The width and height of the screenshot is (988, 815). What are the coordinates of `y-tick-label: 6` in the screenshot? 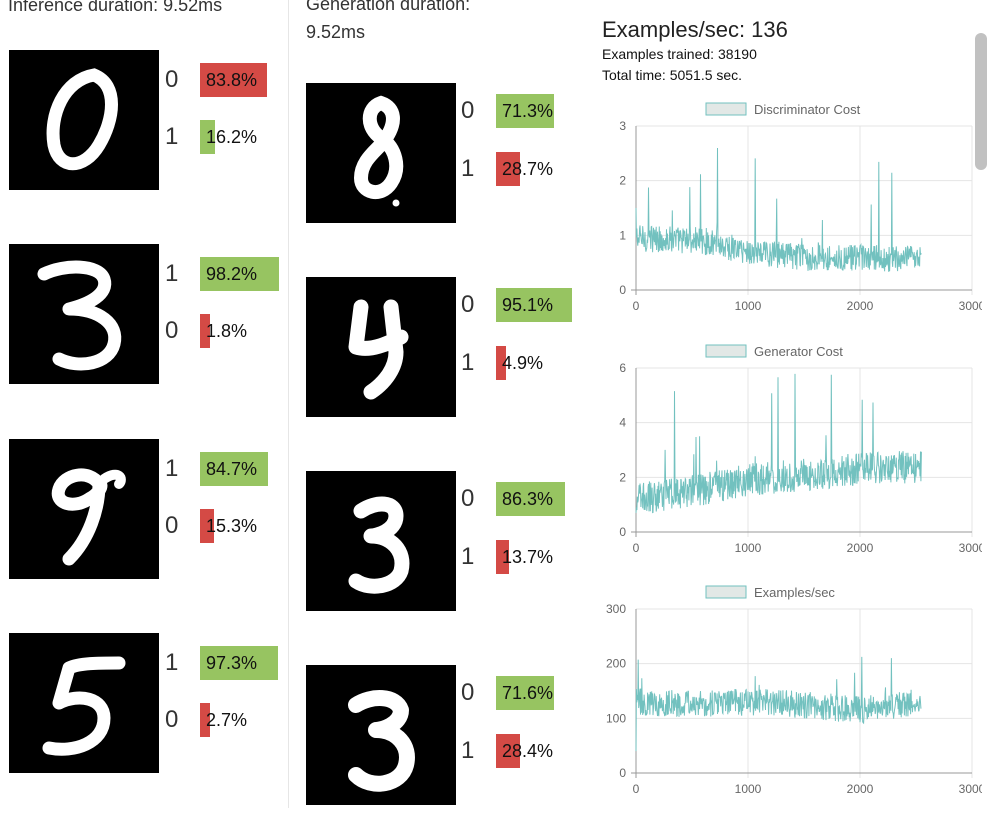 It's located at (622, 368).